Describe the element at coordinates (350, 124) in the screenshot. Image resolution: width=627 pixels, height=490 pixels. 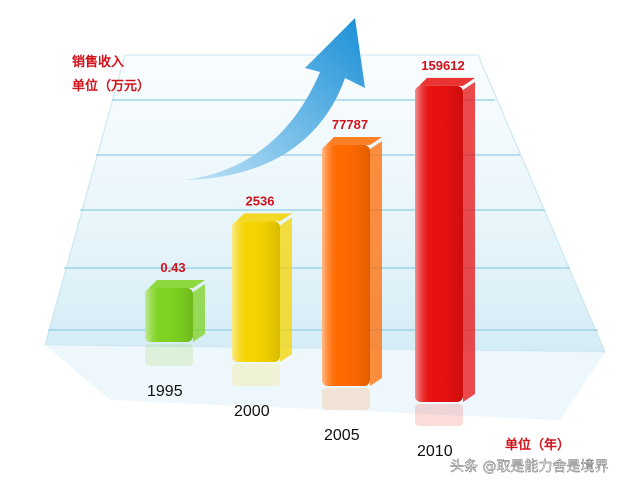
I see `data-label: 77787` at that location.